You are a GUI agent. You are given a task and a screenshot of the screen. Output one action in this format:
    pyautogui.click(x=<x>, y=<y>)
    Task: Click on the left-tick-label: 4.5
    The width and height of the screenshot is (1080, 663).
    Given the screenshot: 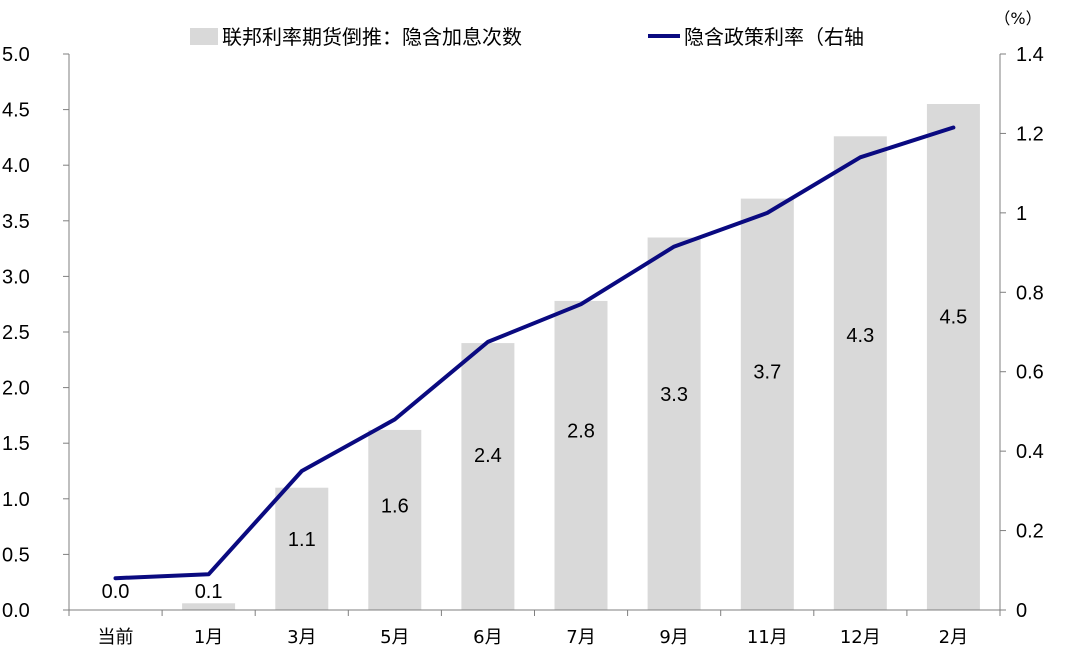 What is the action you would take?
    pyautogui.click(x=16, y=111)
    